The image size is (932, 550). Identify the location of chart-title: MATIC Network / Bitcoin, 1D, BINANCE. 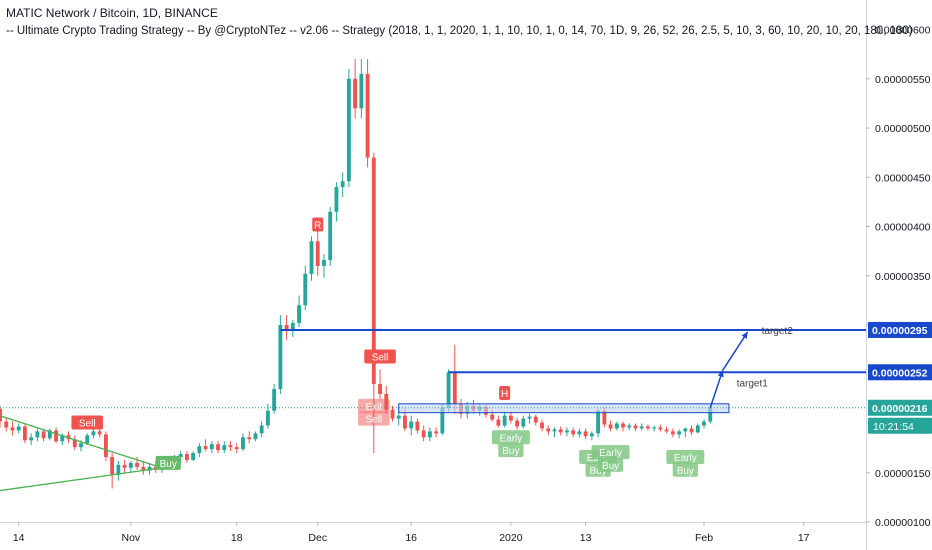
(112, 13).